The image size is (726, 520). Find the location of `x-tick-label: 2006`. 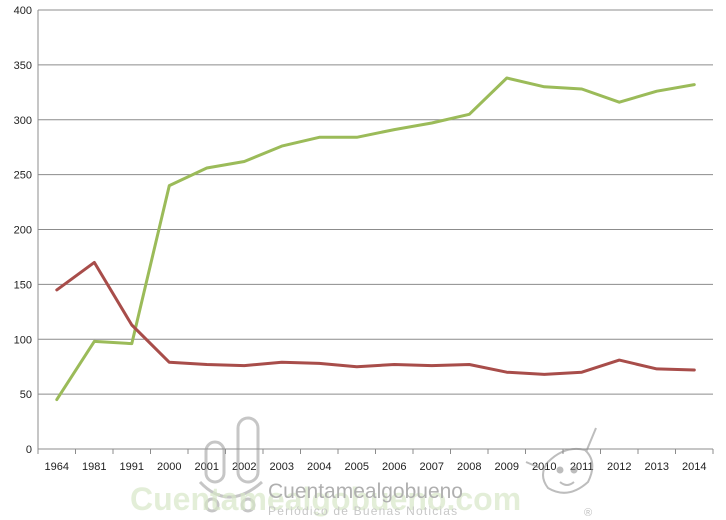

x-tick-label: 2006 is located at coordinates (394, 467).